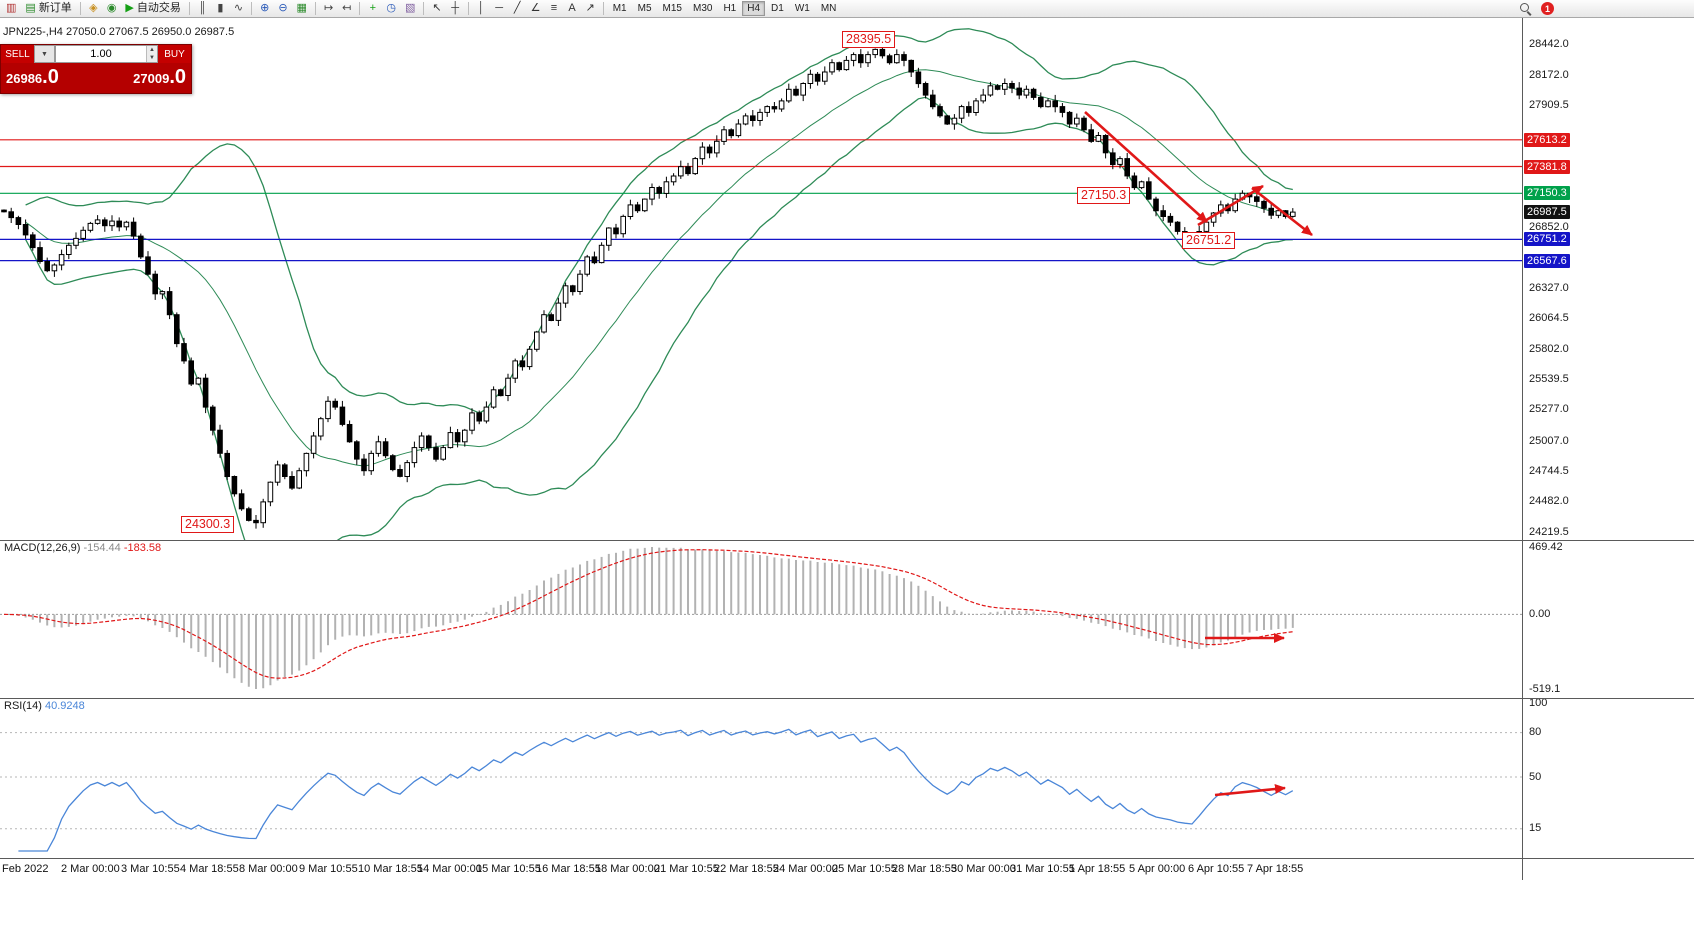 The image size is (1694, 945). I want to click on sell-button: 26986.0, so click(32, 77).